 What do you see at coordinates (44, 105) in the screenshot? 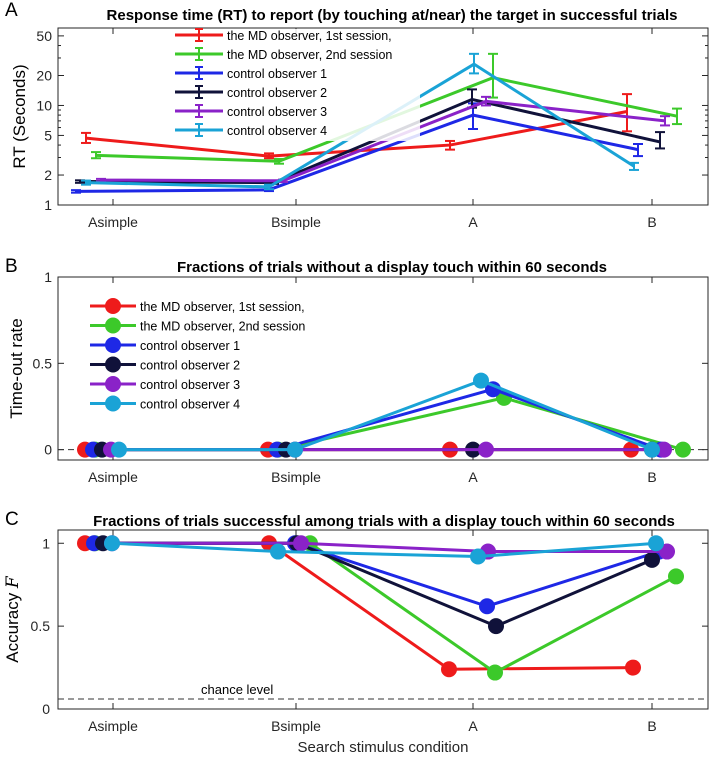
I see `panel-a-ytick-label: 10` at bounding box center [44, 105].